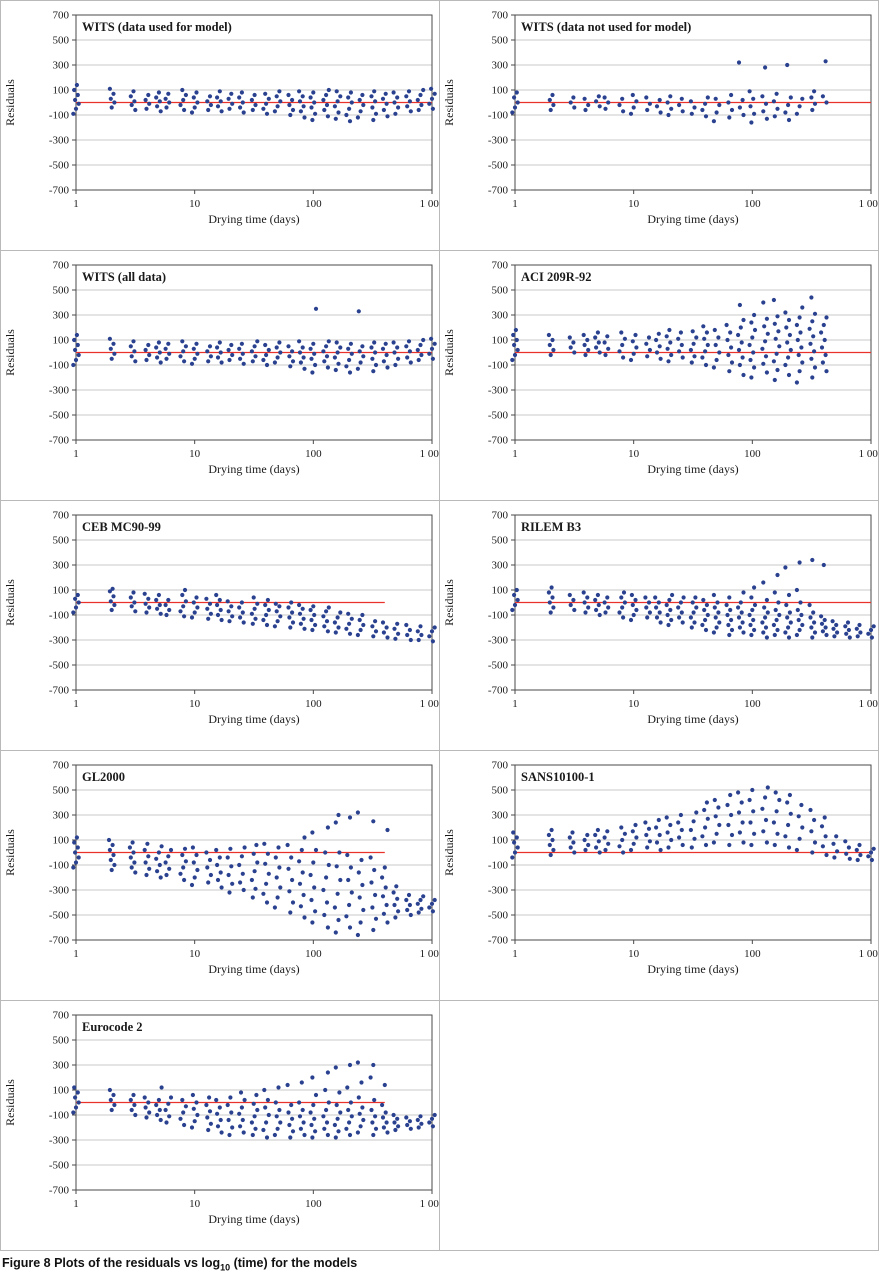 Image resolution: width=879 pixels, height=1273 pixels. Describe the element at coordinates (135, 1263) in the screenshot. I see `caption-text: Plots of the residuals vs log` at that location.